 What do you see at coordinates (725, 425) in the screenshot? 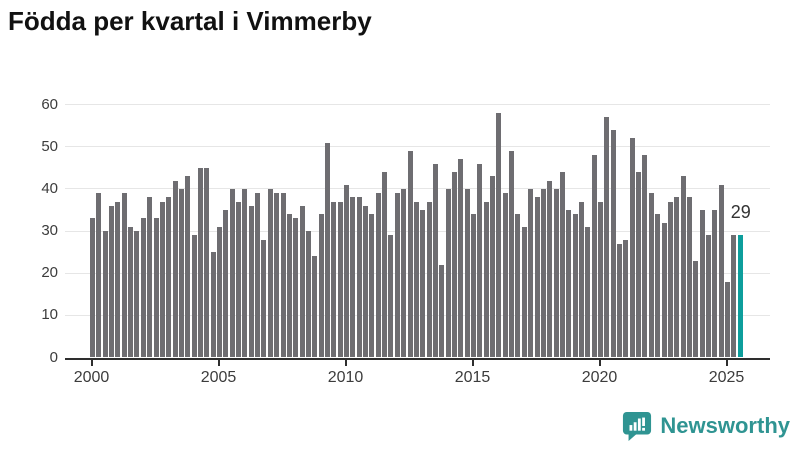
I see `newsworthy-logo-text: Newsworthy` at bounding box center [725, 425].